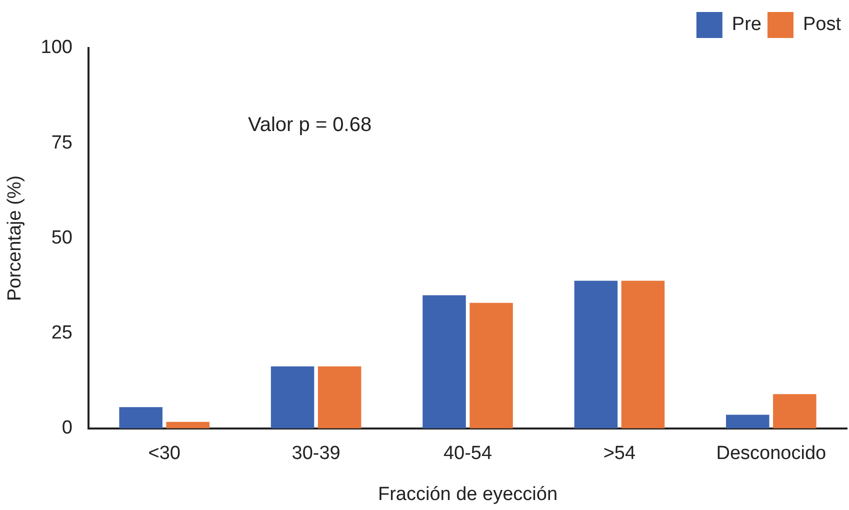  What do you see at coordinates (822, 25) in the screenshot?
I see `legend-label: Post` at bounding box center [822, 25].